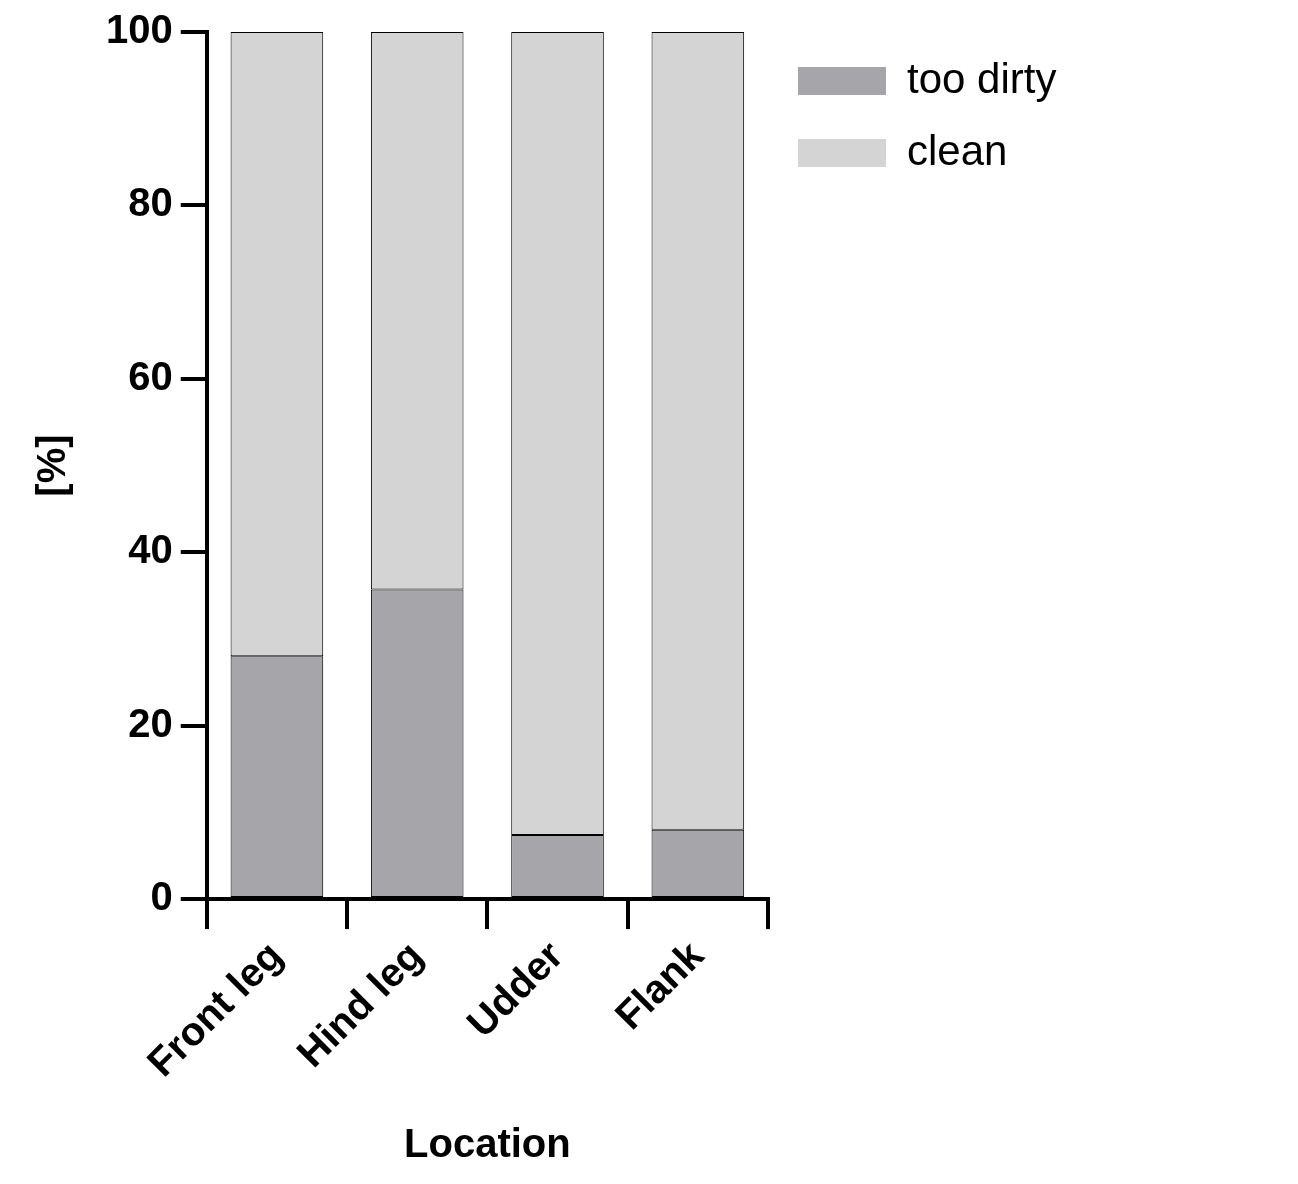 This screenshot has width=1298, height=1184. What do you see at coordinates (957, 150) in the screenshot?
I see `legend-label: clean` at bounding box center [957, 150].